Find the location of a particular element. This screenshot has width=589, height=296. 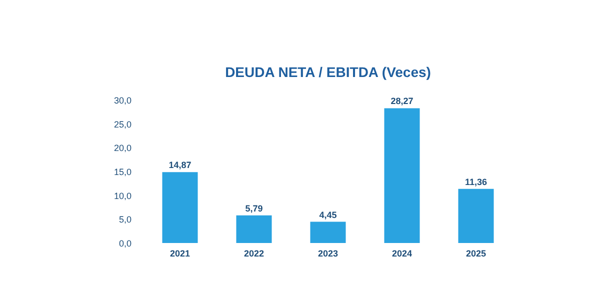

data-label: 5,79 is located at coordinates (254, 208).